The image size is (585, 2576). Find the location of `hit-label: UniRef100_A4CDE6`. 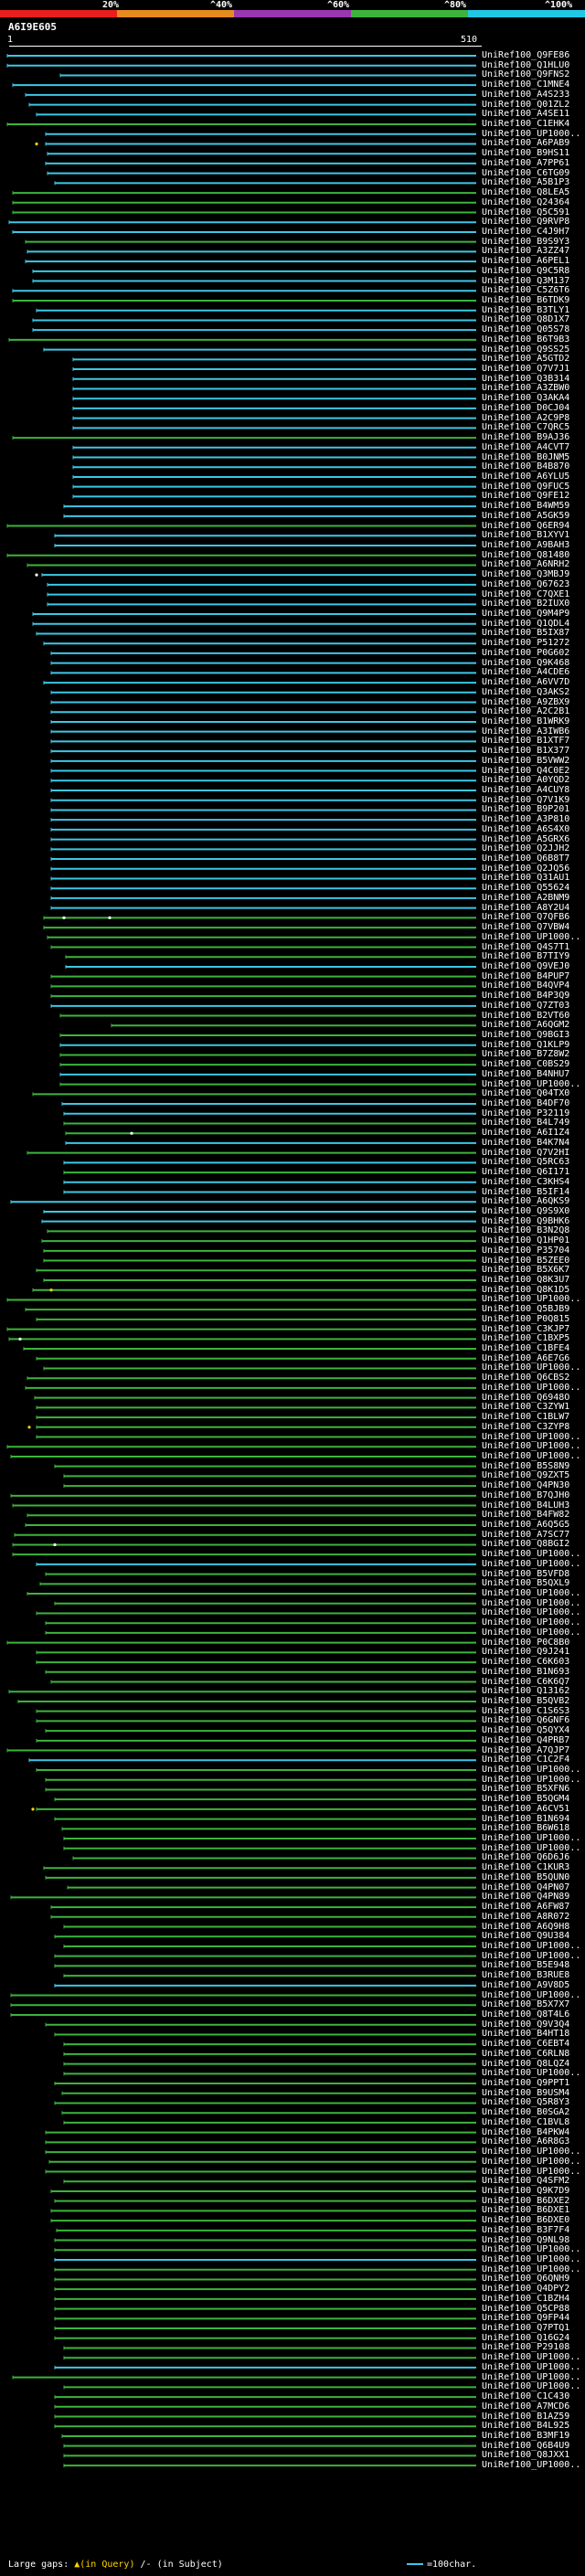

hit-label: UniRef100_A4CDE6 is located at coordinates (526, 672).